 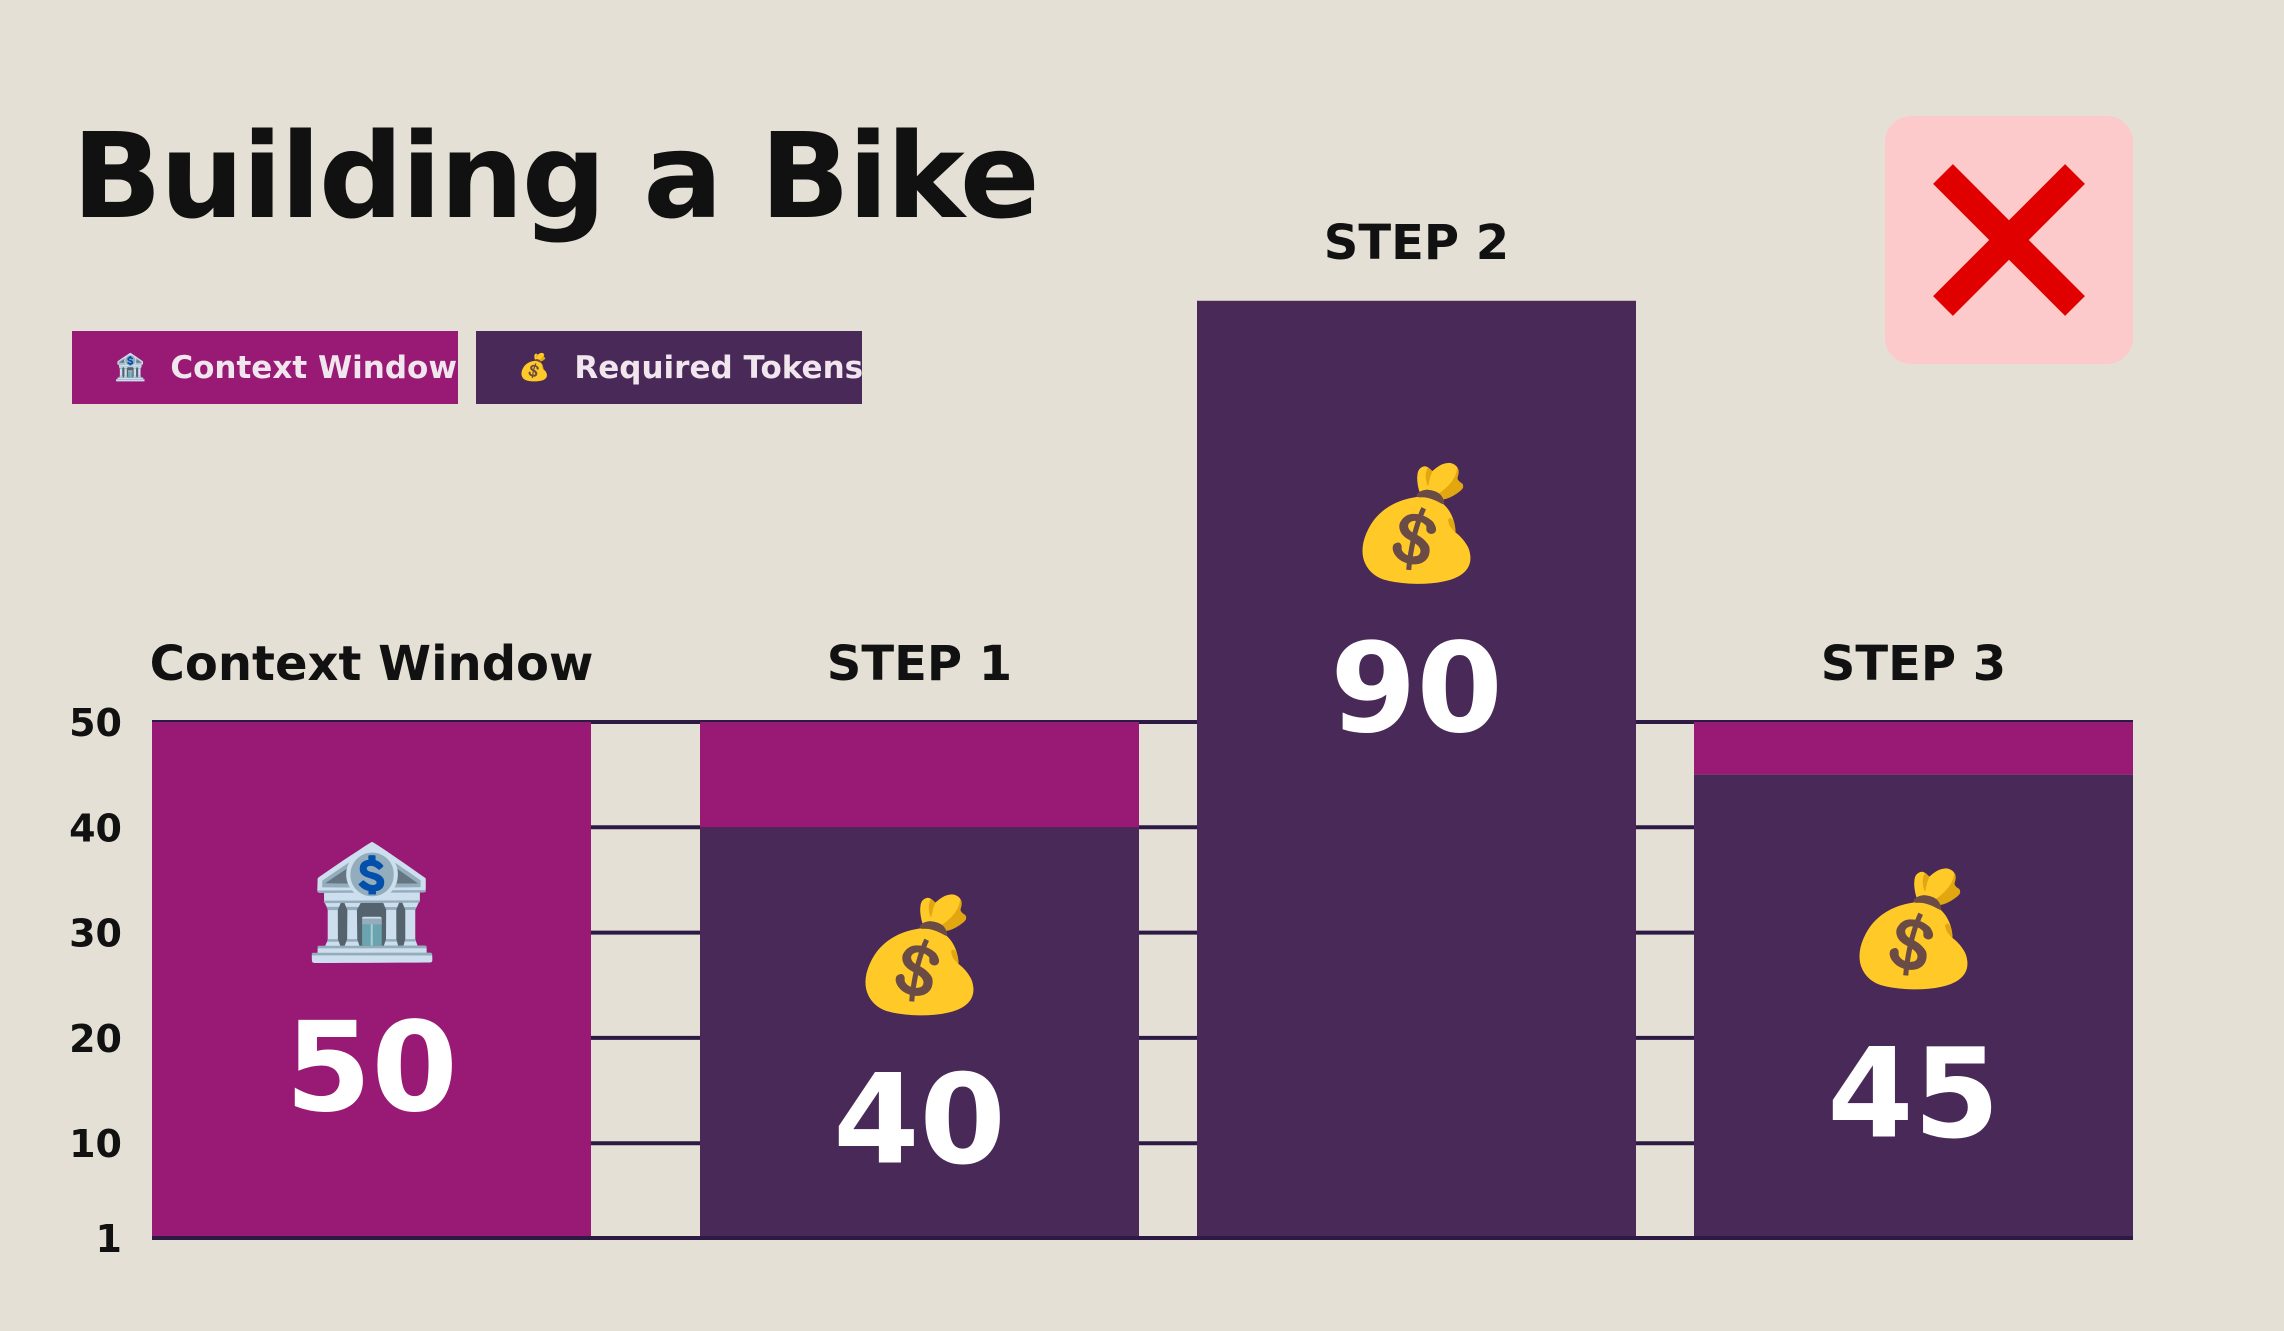 I want to click on bar-step-3-context-window, so click(x=1913, y=748).